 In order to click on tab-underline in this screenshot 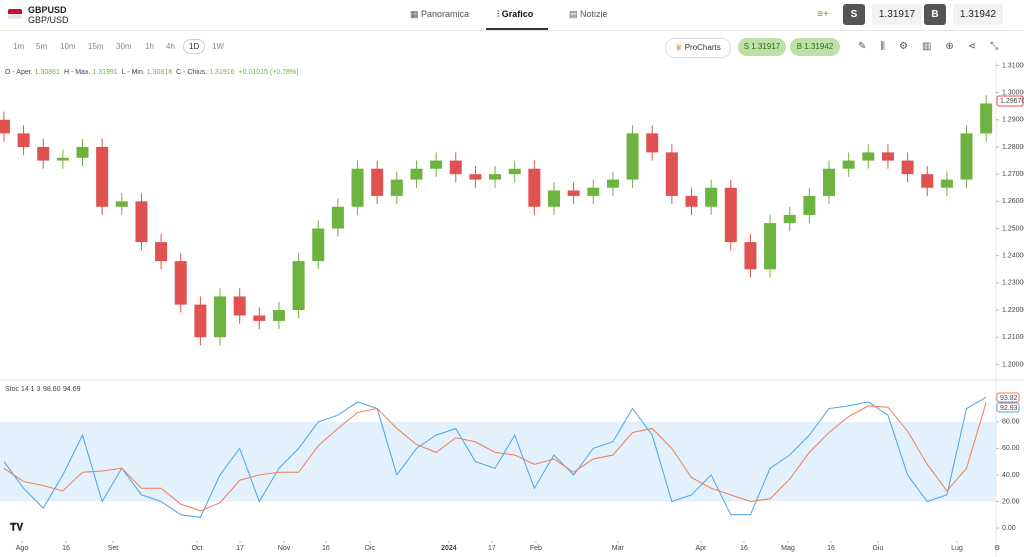, I will do `click(517, 29)`.